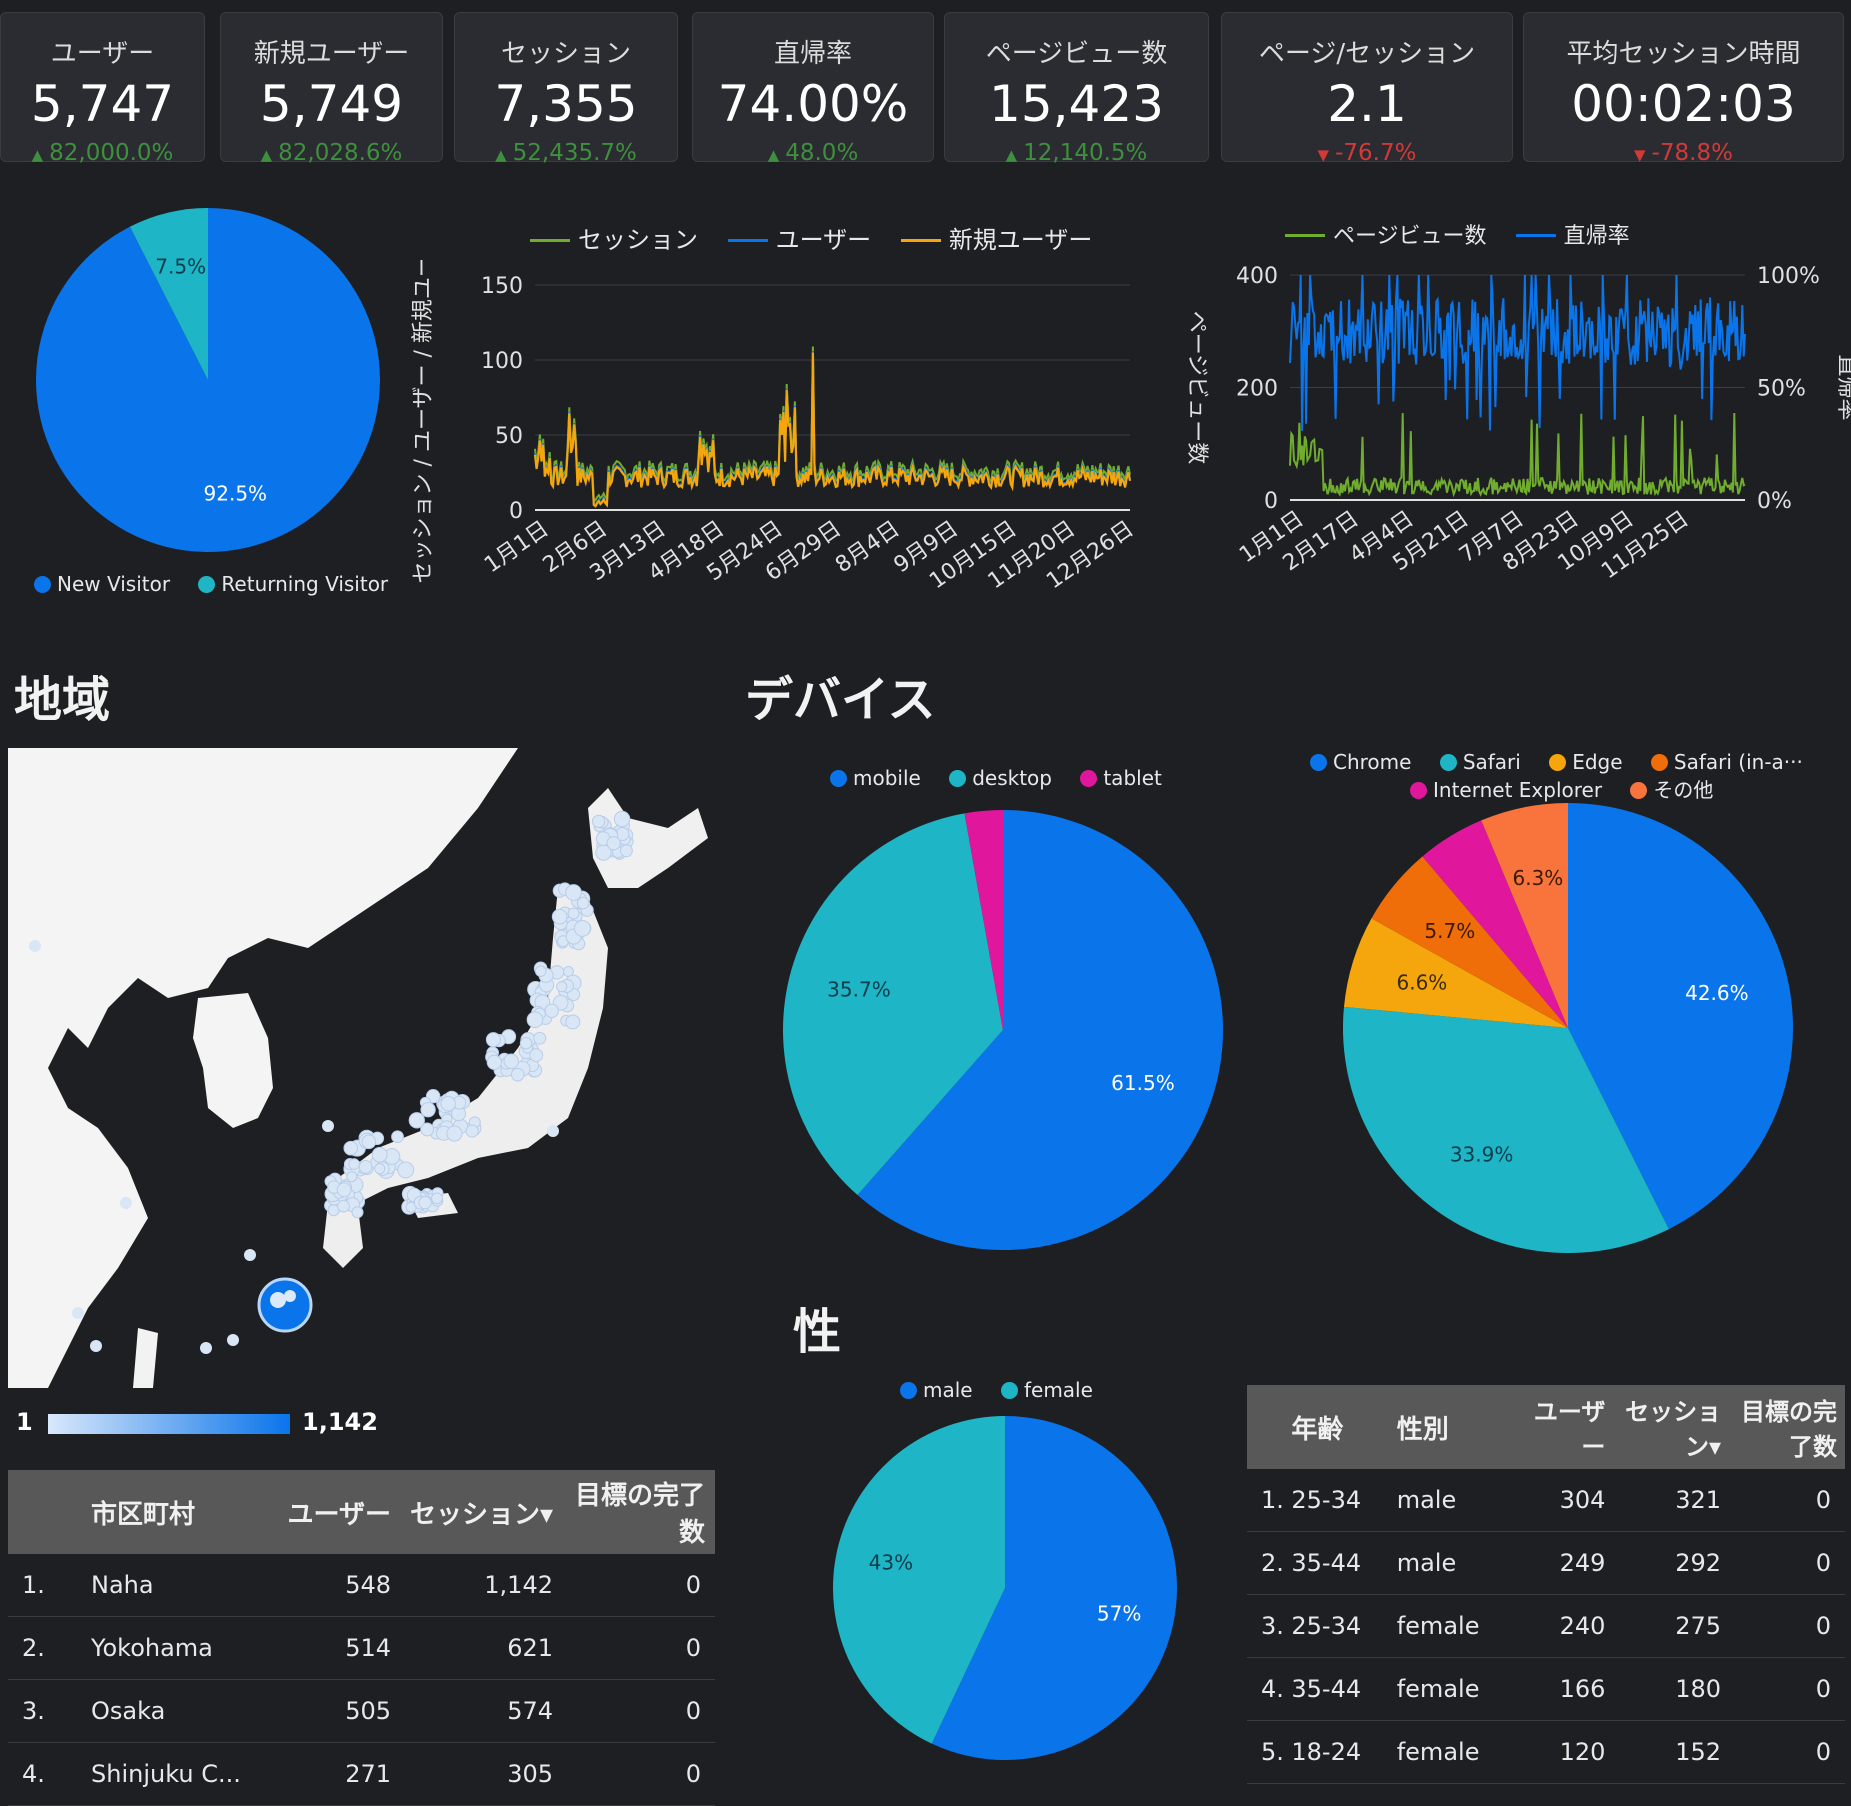 The image size is (1851, 1806). Describe the element at coordinates (812, 54) in the screenshot. I see `kpi-label: 直帰率` at that location.